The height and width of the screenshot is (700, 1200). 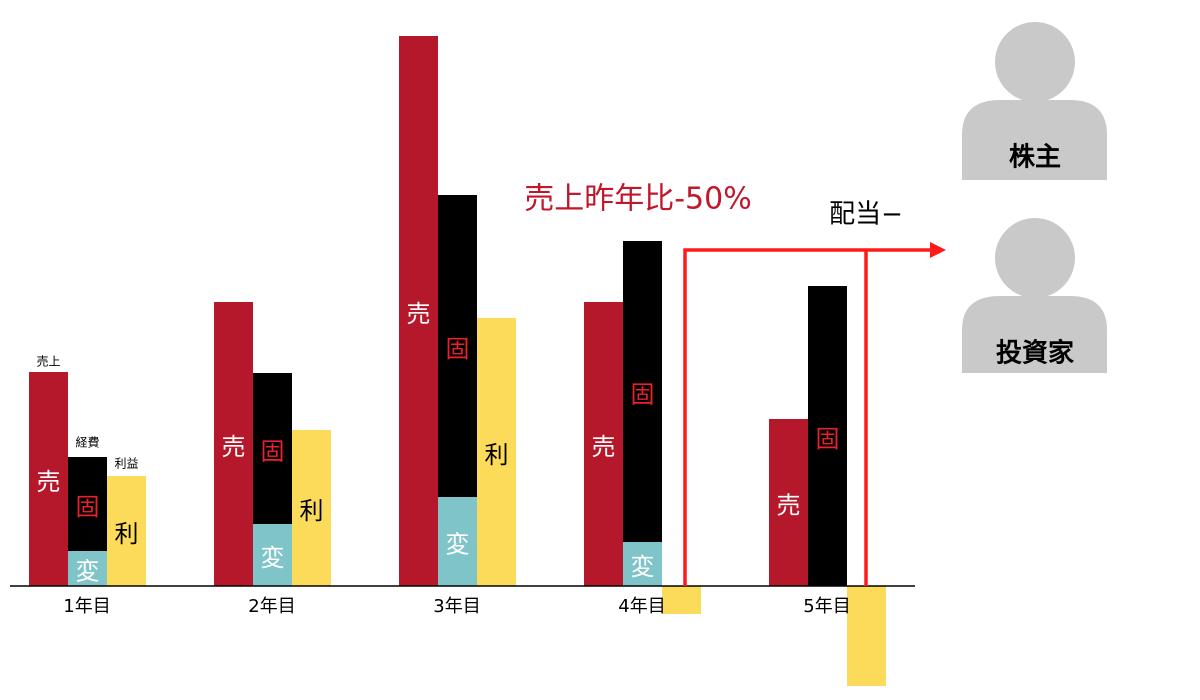 What do you see at coordinates (1035, 353) in the screenshot?
I see `recipient-label: 投資家` at bounding box center [1035, 353].